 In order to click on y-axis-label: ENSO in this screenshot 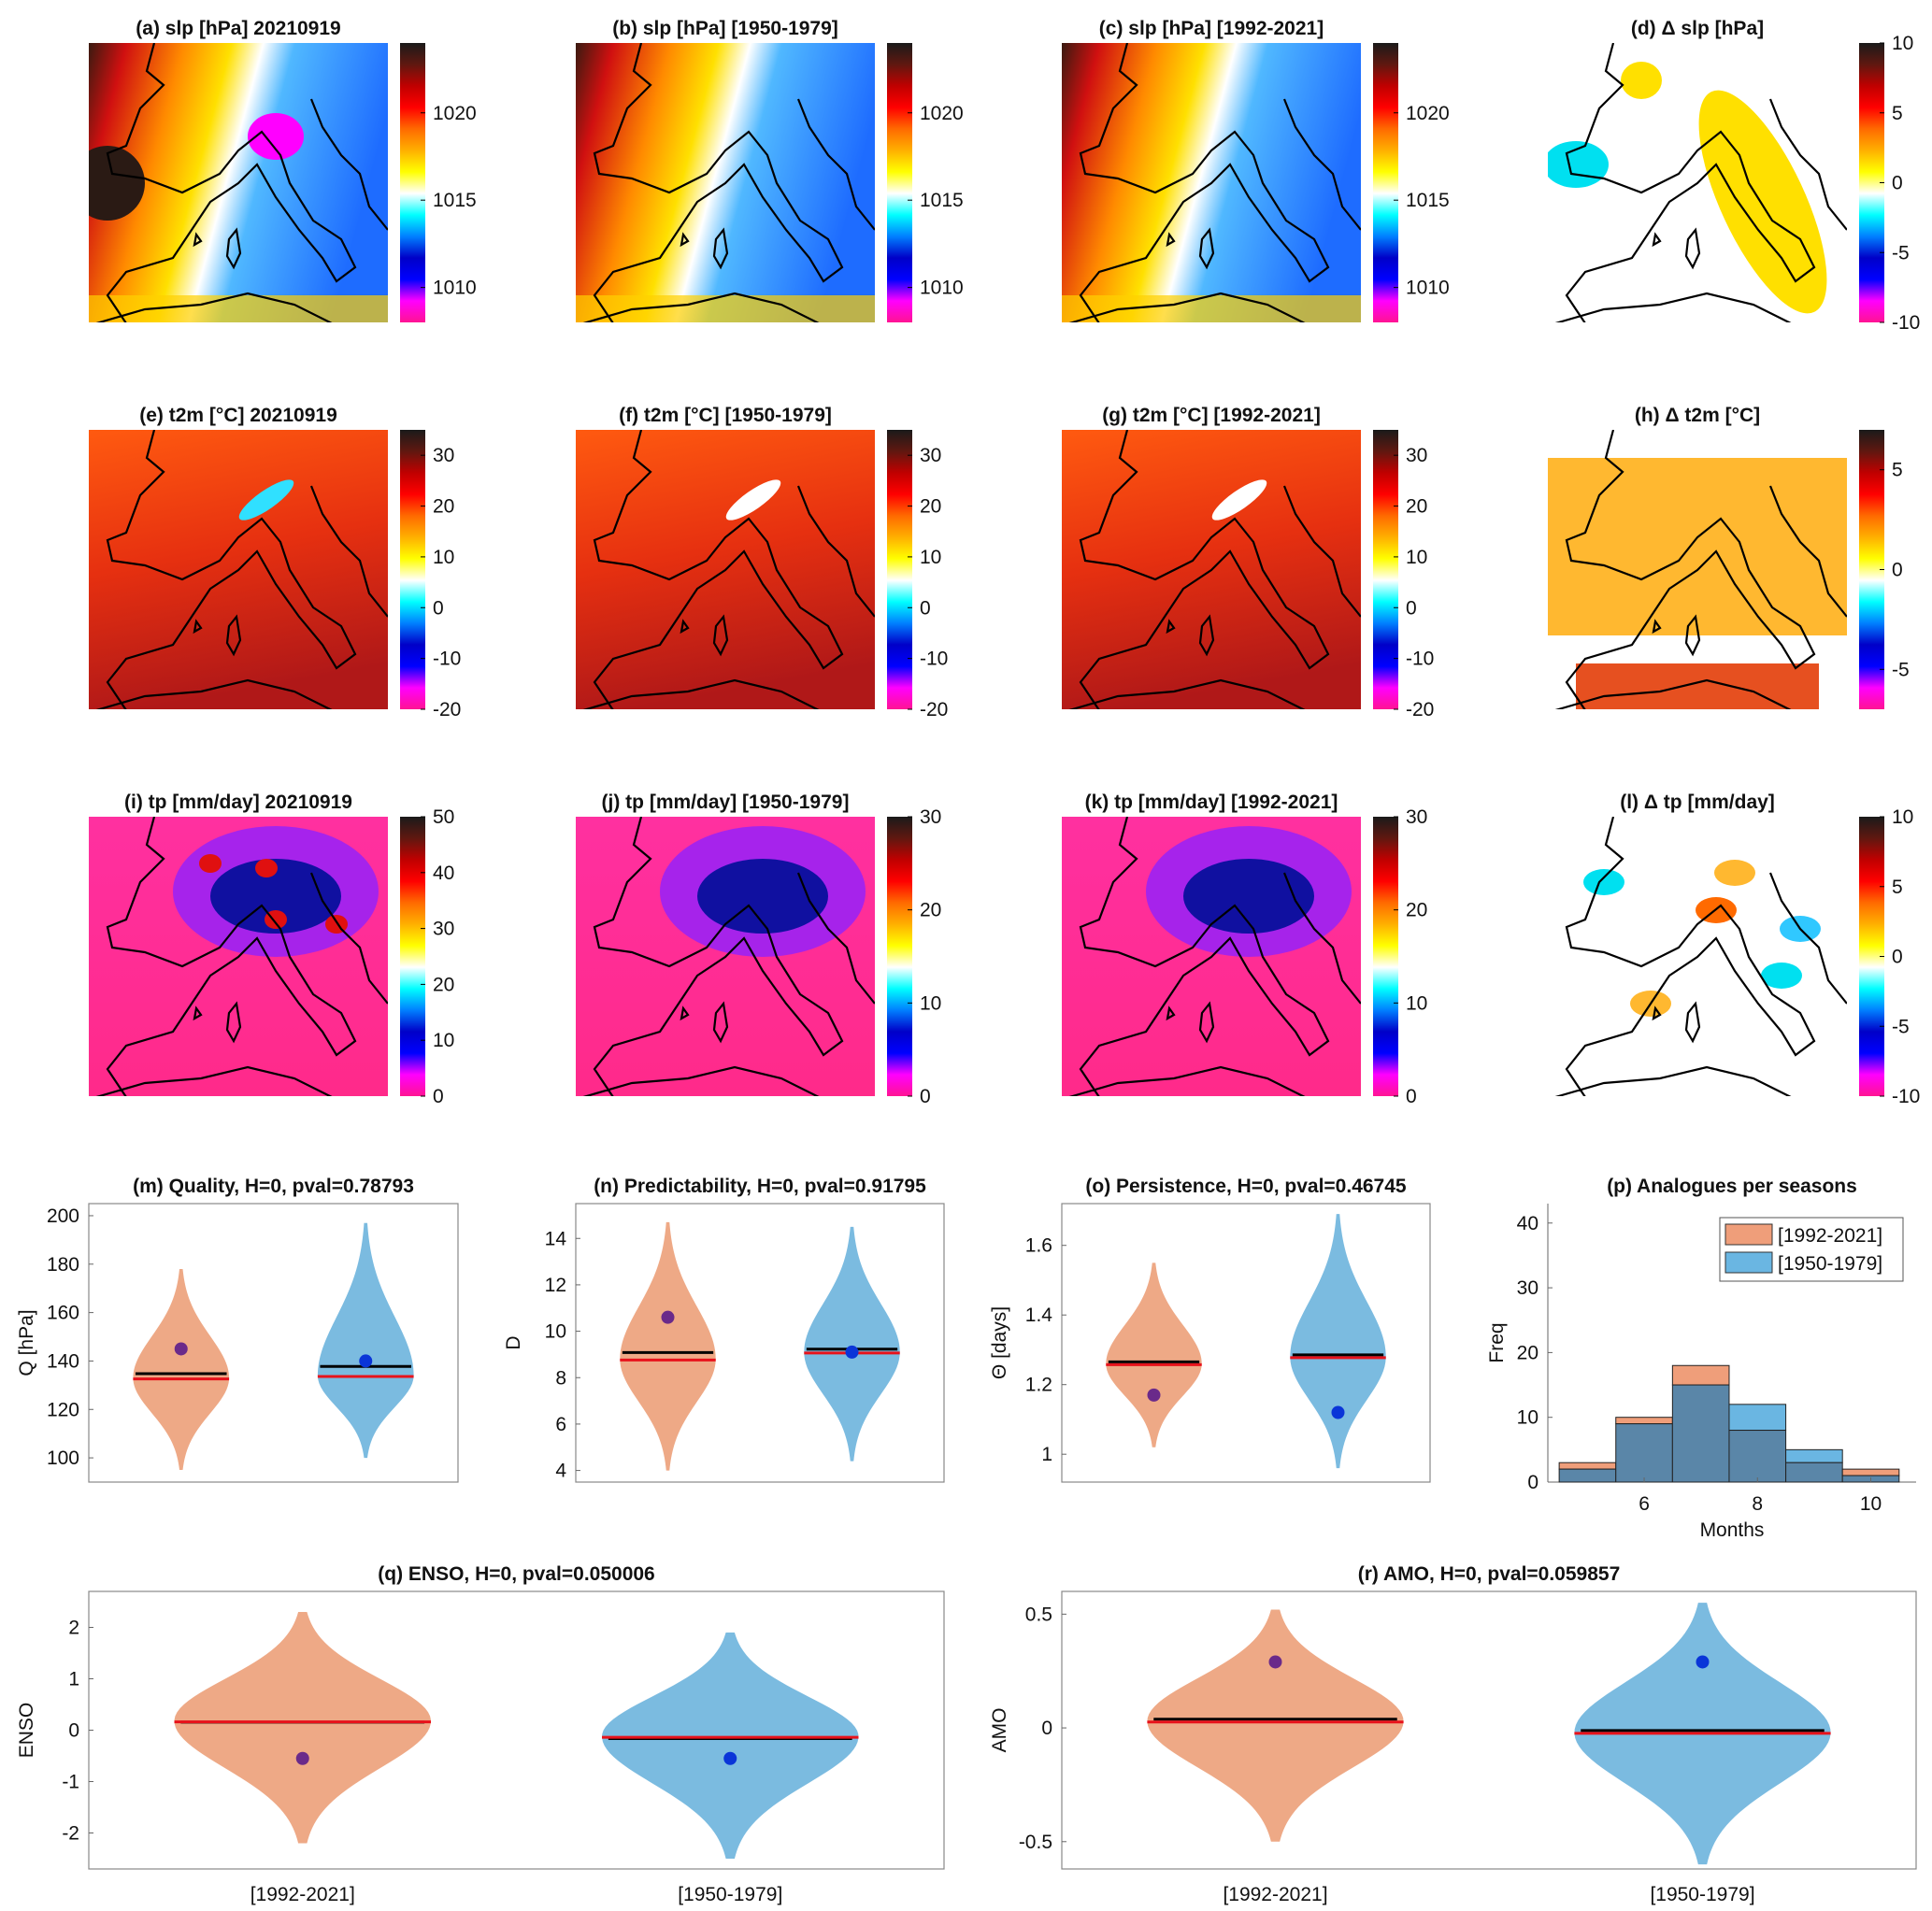, I will do `click(26, 1731)`.